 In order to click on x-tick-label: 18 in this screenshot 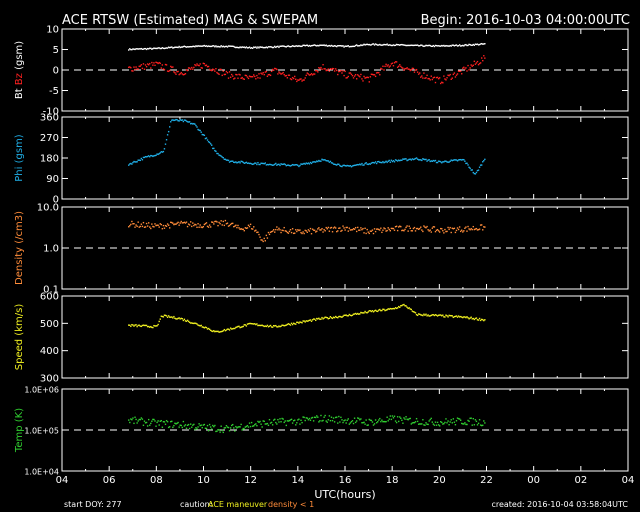, I will do `click(392, 480)`.